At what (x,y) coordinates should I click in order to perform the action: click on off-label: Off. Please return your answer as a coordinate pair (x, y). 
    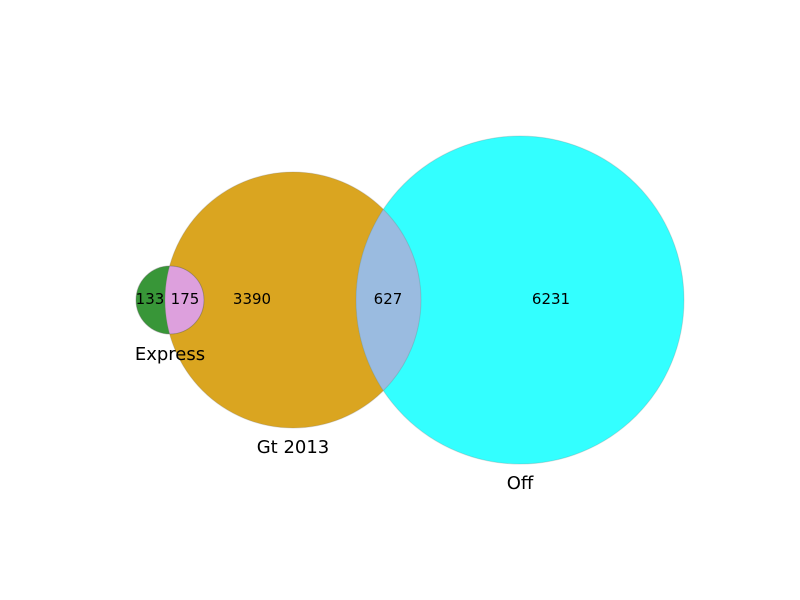
    Looking at the image, I should click on (520, 483).